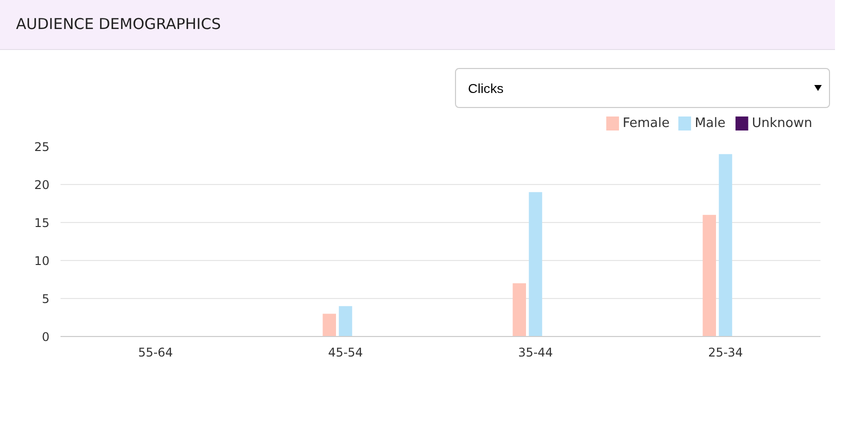 The width and height of the screenshot is (841, 422). Describe the element at coordinates (646, 123) in the screenshot. I see `legend-label: Female` at that location.